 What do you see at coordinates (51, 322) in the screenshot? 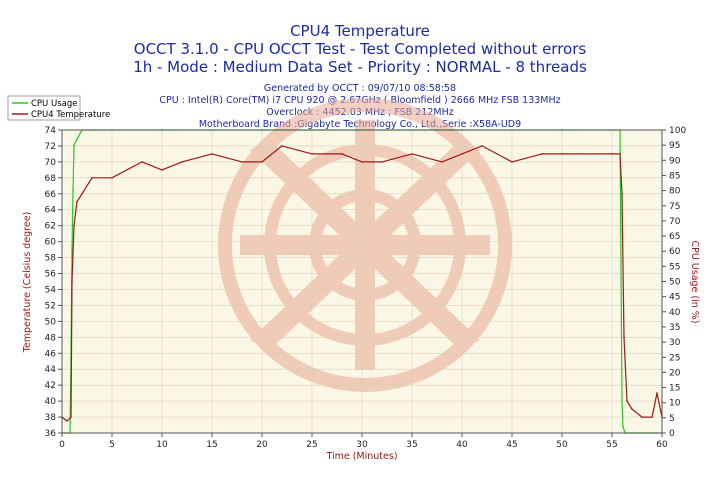
I see `y-left-tick-label: 50` at bounding box center [51, 322].